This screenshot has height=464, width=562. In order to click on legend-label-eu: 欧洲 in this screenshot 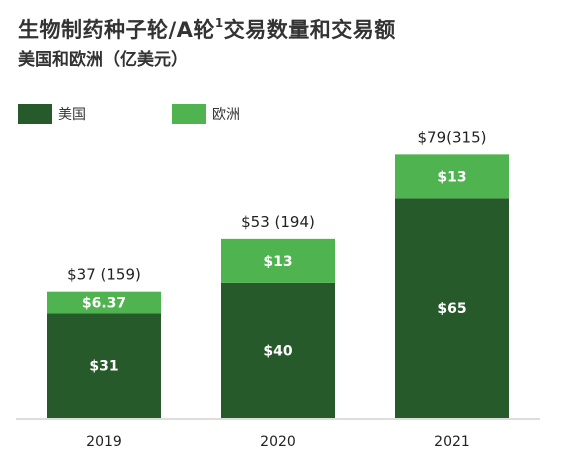, I will do `click(226, 115)`.